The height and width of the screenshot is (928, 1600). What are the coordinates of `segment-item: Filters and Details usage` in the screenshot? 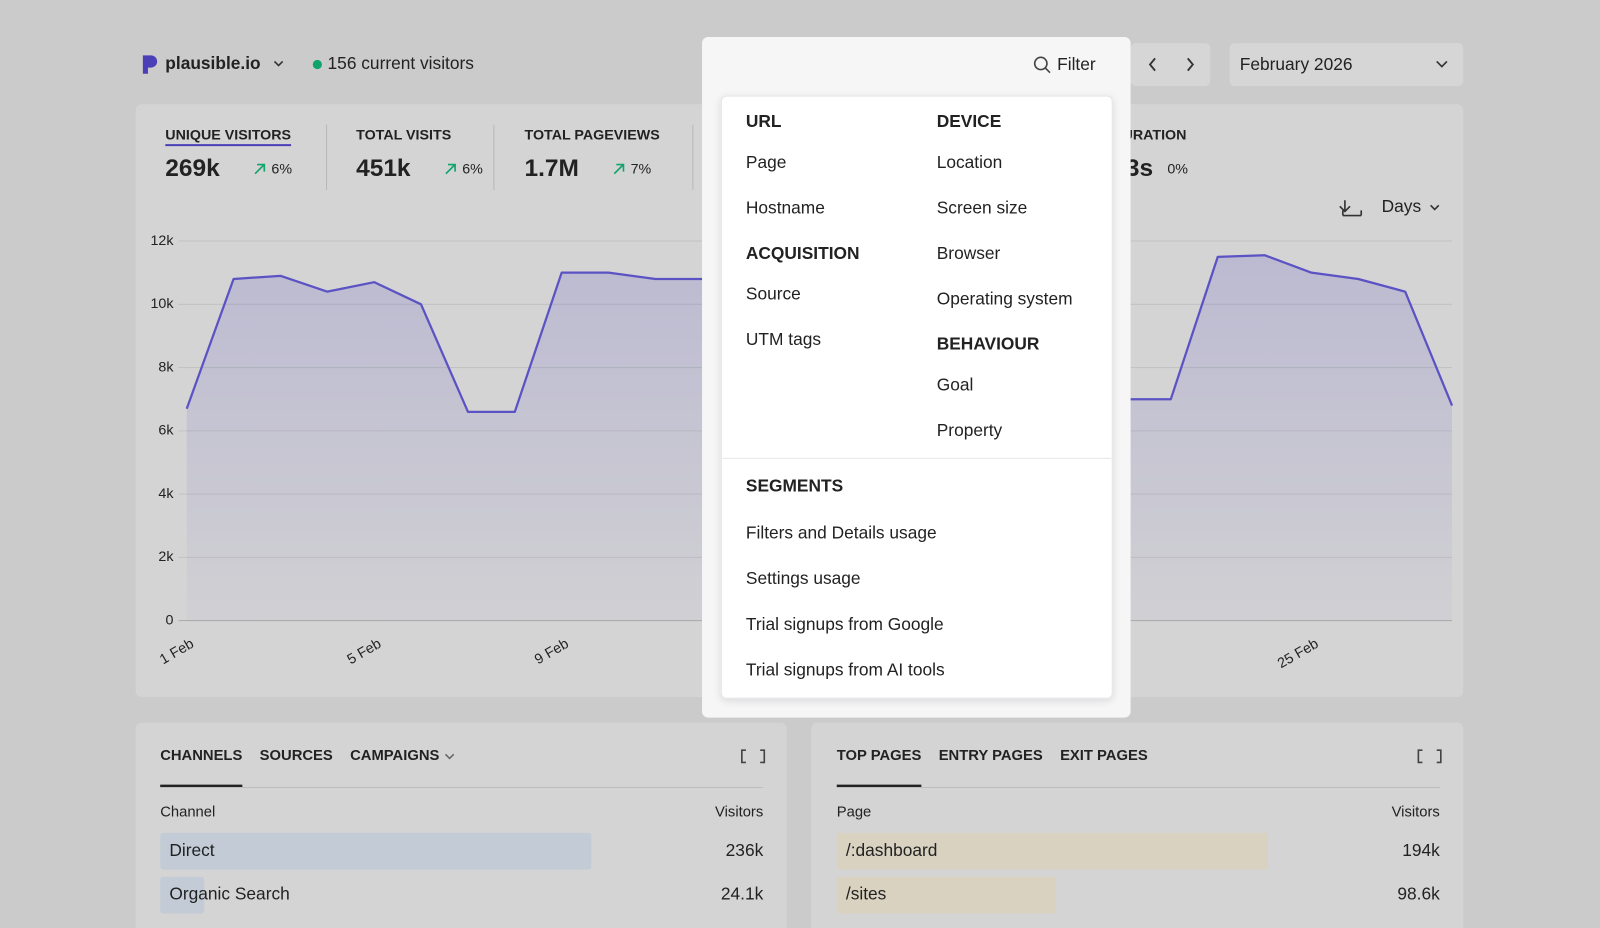 It's located at (841, 532).